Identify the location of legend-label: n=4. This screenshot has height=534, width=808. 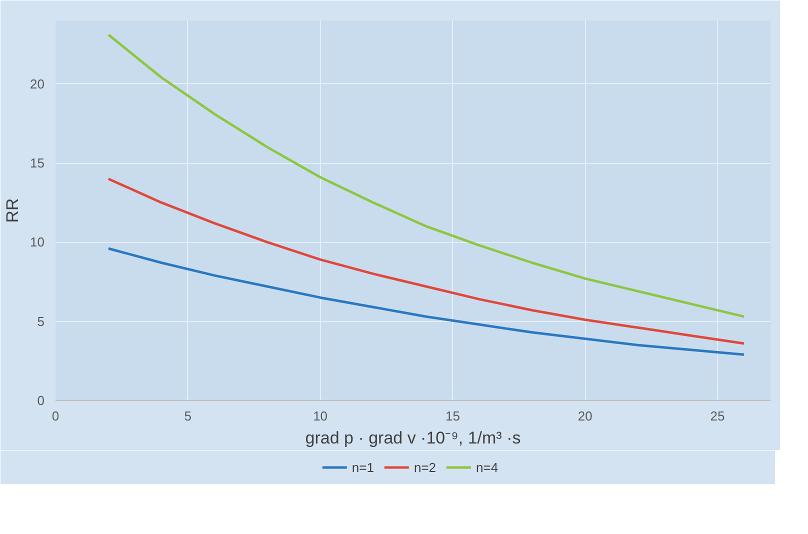
(487, 467).